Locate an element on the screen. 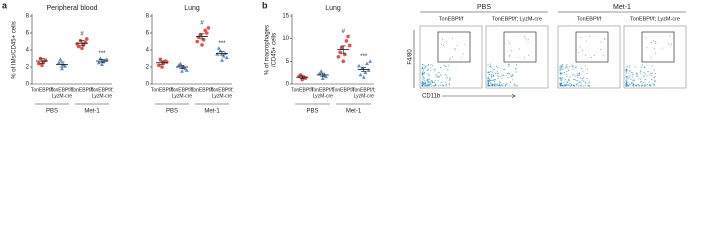 The height and width of the screenshot is (240, 705). y-axis-label: /CD45+ cells is located at coordinates (275, 50).